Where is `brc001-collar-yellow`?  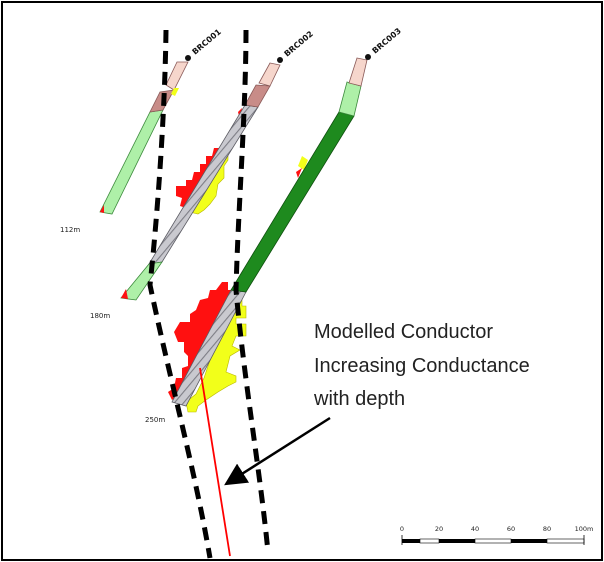
brc001-collar-yellow is located at coordinates (175, 92).